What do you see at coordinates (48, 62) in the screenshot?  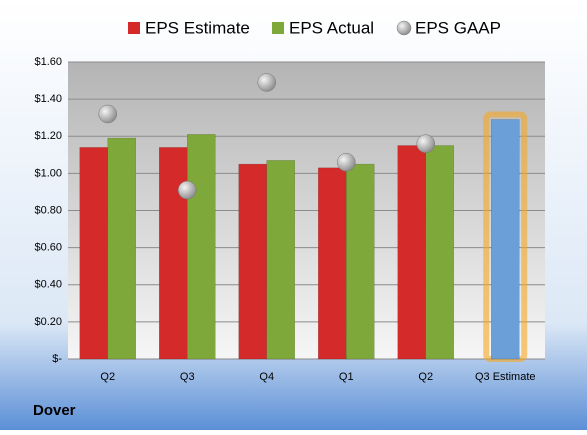 I see `y-tick-label: $1.60` at bounding box center [48, 62].